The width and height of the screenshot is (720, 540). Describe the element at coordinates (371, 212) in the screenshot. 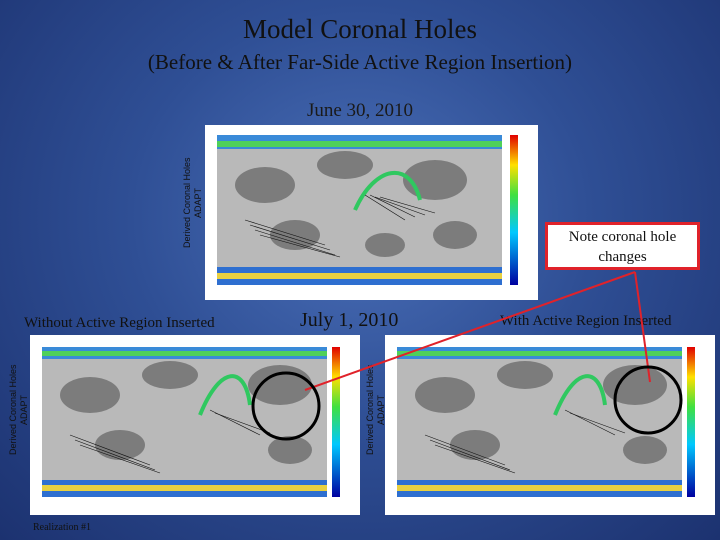

I see `coronal-map-top` at that location.